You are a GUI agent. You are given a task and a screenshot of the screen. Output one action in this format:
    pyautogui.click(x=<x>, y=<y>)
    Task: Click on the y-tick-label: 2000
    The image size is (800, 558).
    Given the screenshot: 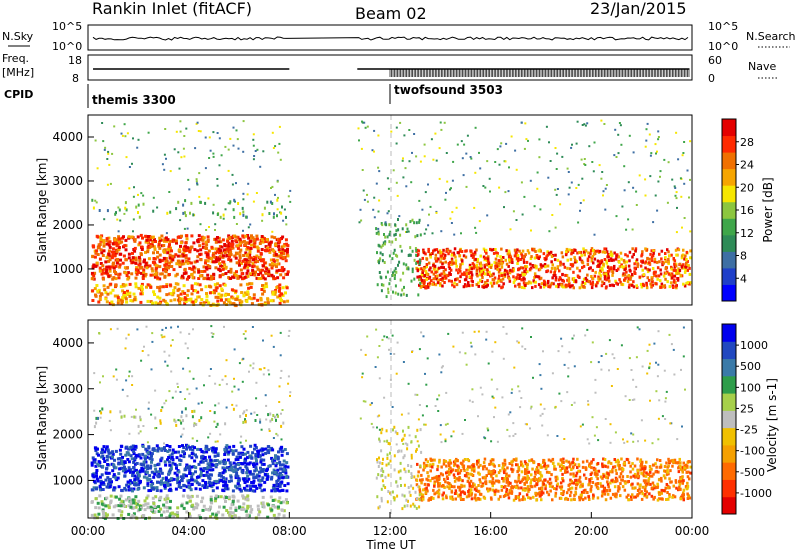 What is the action you would take?
    pyautogui.click(x=67, y=225)
    